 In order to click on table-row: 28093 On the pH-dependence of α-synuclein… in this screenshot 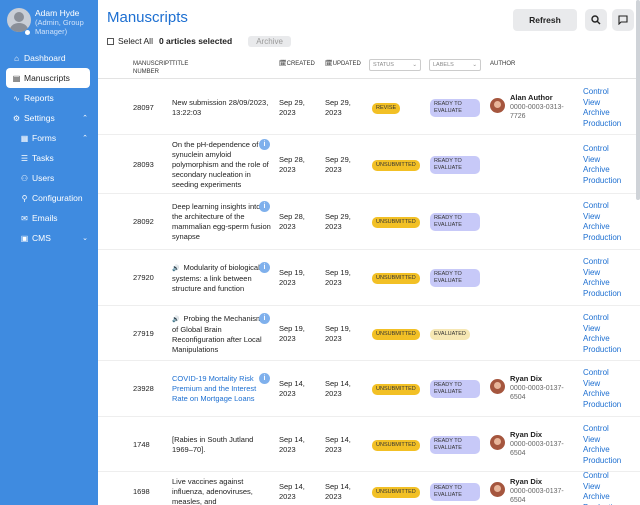, I will do `click(369, 164)`.